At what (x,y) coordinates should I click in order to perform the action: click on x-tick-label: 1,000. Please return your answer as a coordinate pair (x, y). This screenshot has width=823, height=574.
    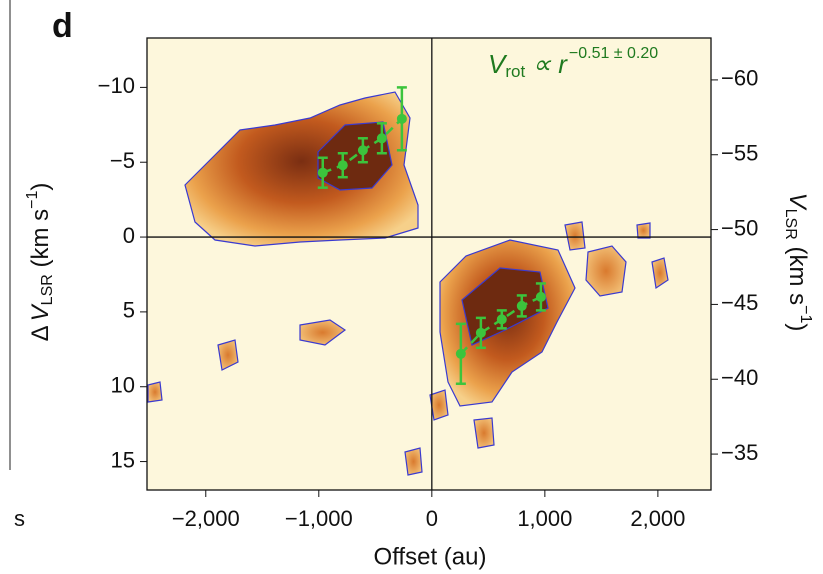
    Looking at the image, I should click on (544, 518).